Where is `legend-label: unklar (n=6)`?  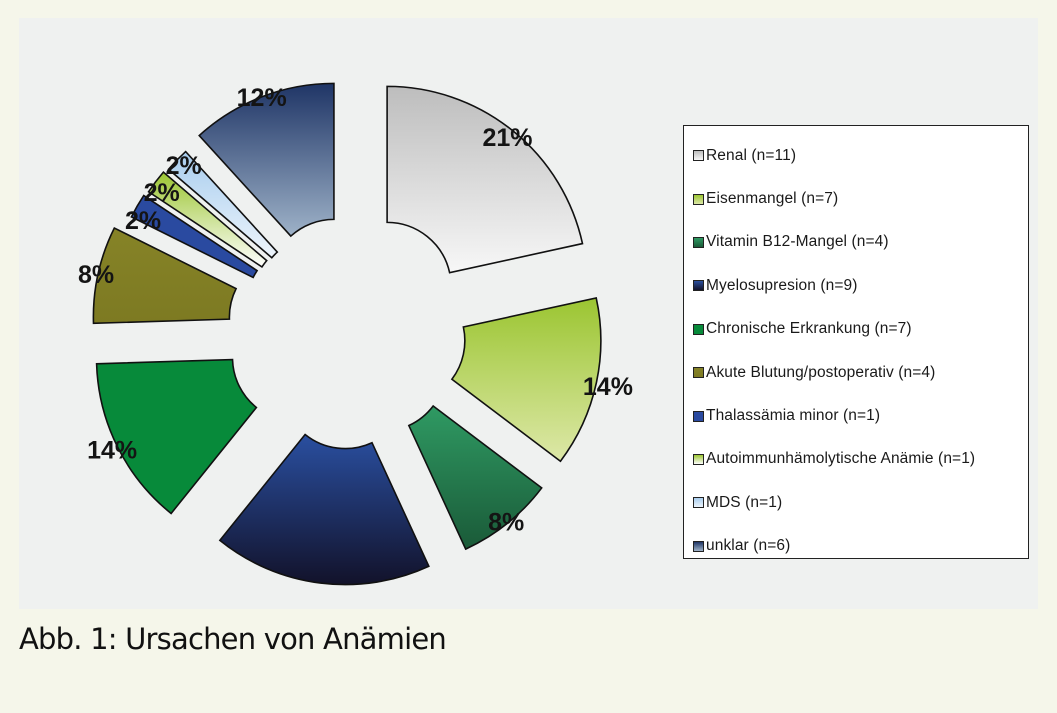
legend-label: unklar (n=6) is located at coordinates (748, 546).